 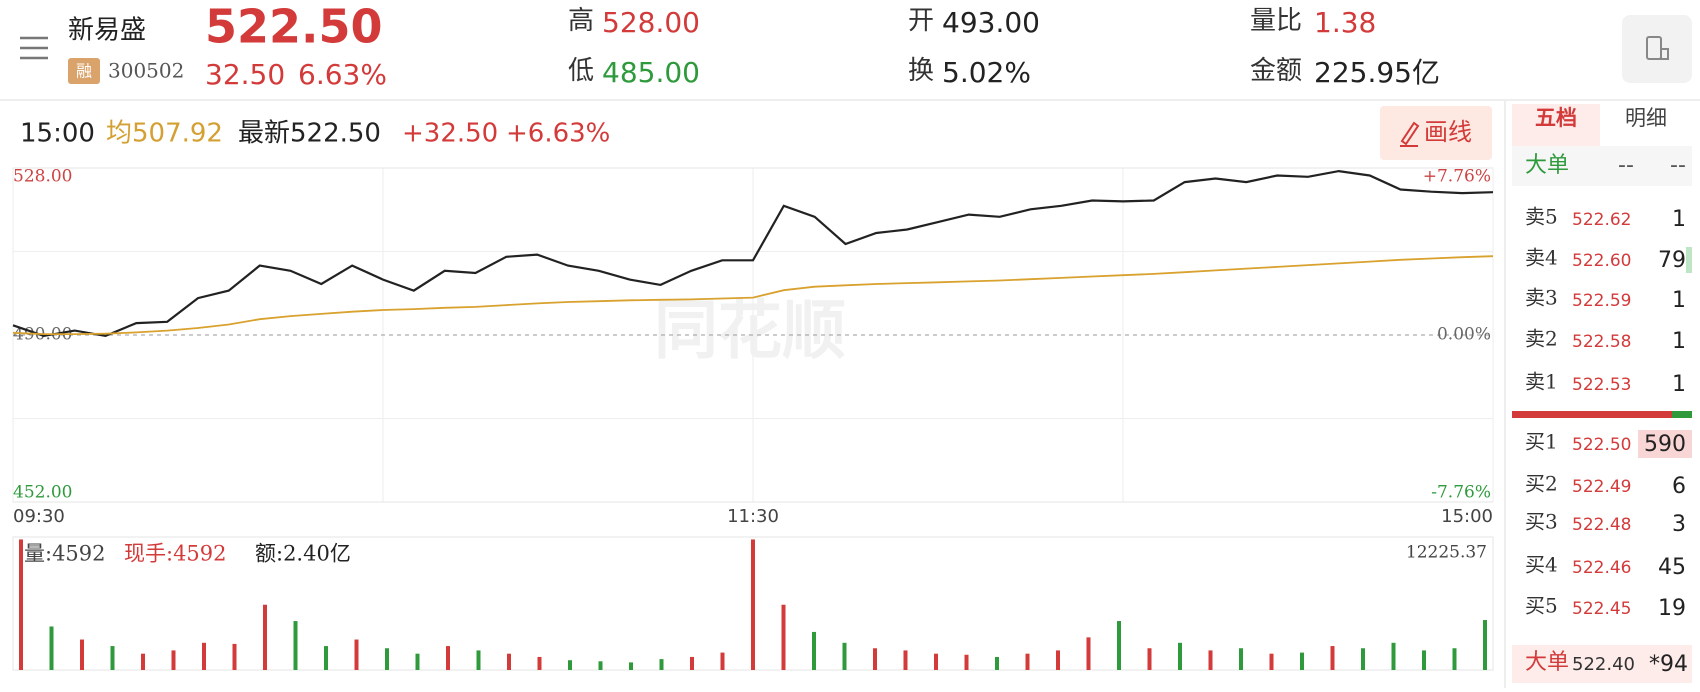 What do you see at coordinates (1679, 524) in the screenshot?
I see `book-volume: 3` at bounding box center [1679, 524].